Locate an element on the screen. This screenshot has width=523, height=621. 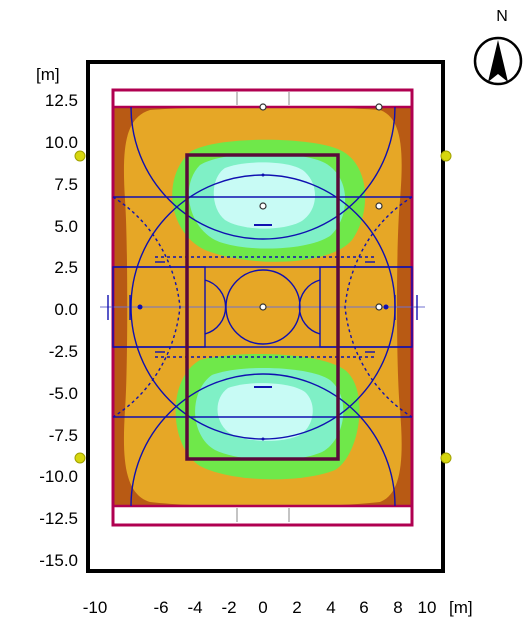
compass-label: N is located at coordinates (502, 16).